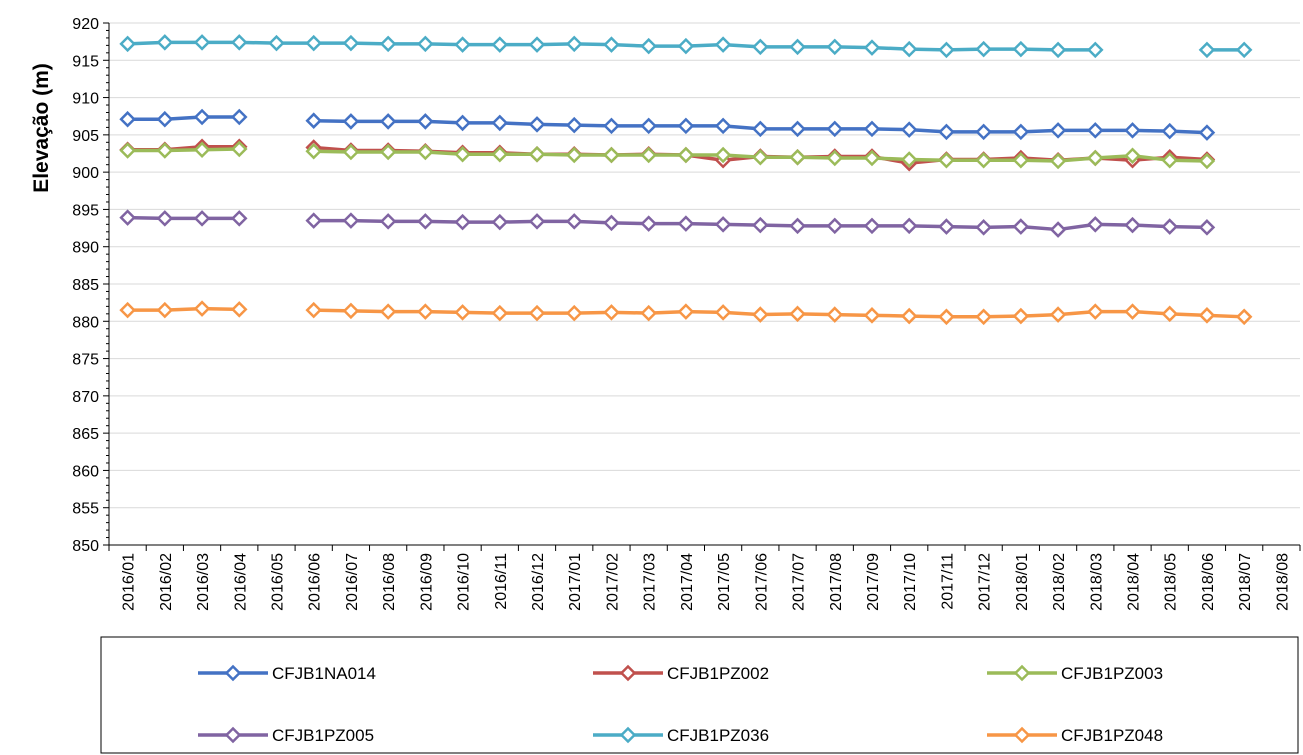 This screenshot has width=1303, height=755. I want to click on legend-label: CFJB1PZ048, so click(1112, 735).